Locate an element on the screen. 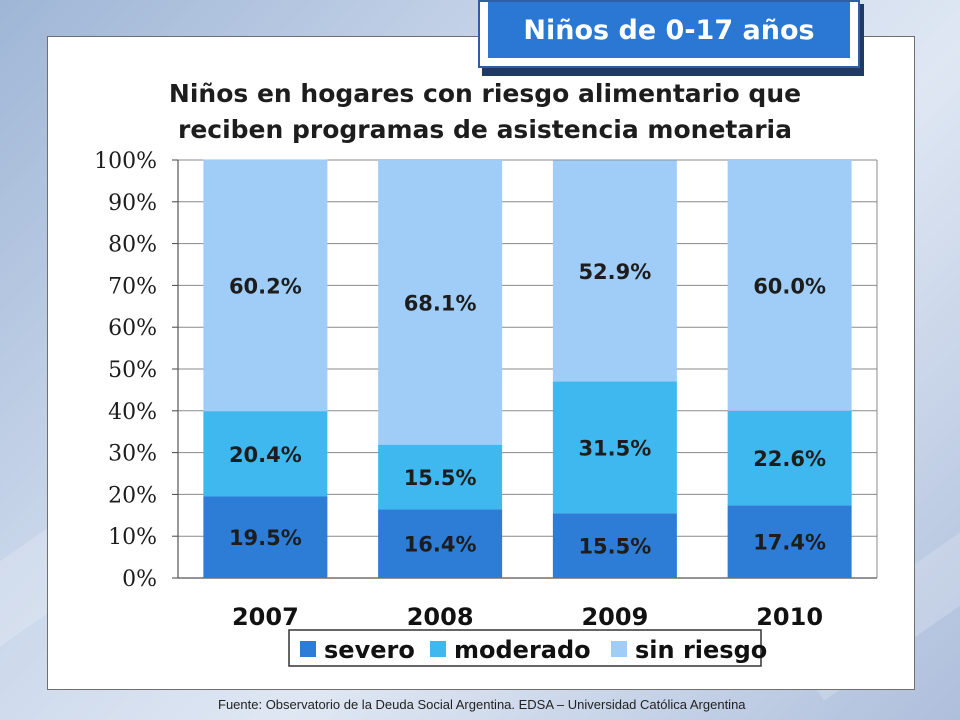 The width and height of the screenshot is (960, 720). y-tick-label: 70% is located at coordinates (132, 286).